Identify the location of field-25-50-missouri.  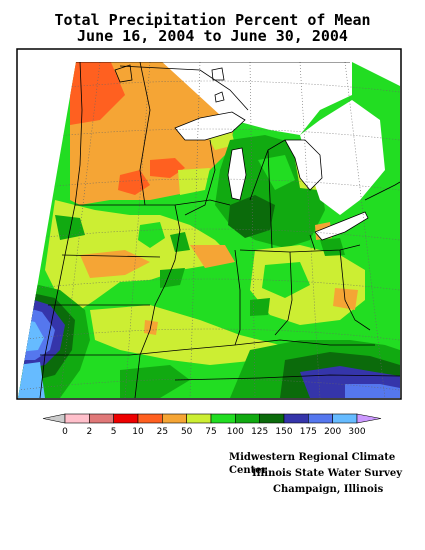
(151, 327).